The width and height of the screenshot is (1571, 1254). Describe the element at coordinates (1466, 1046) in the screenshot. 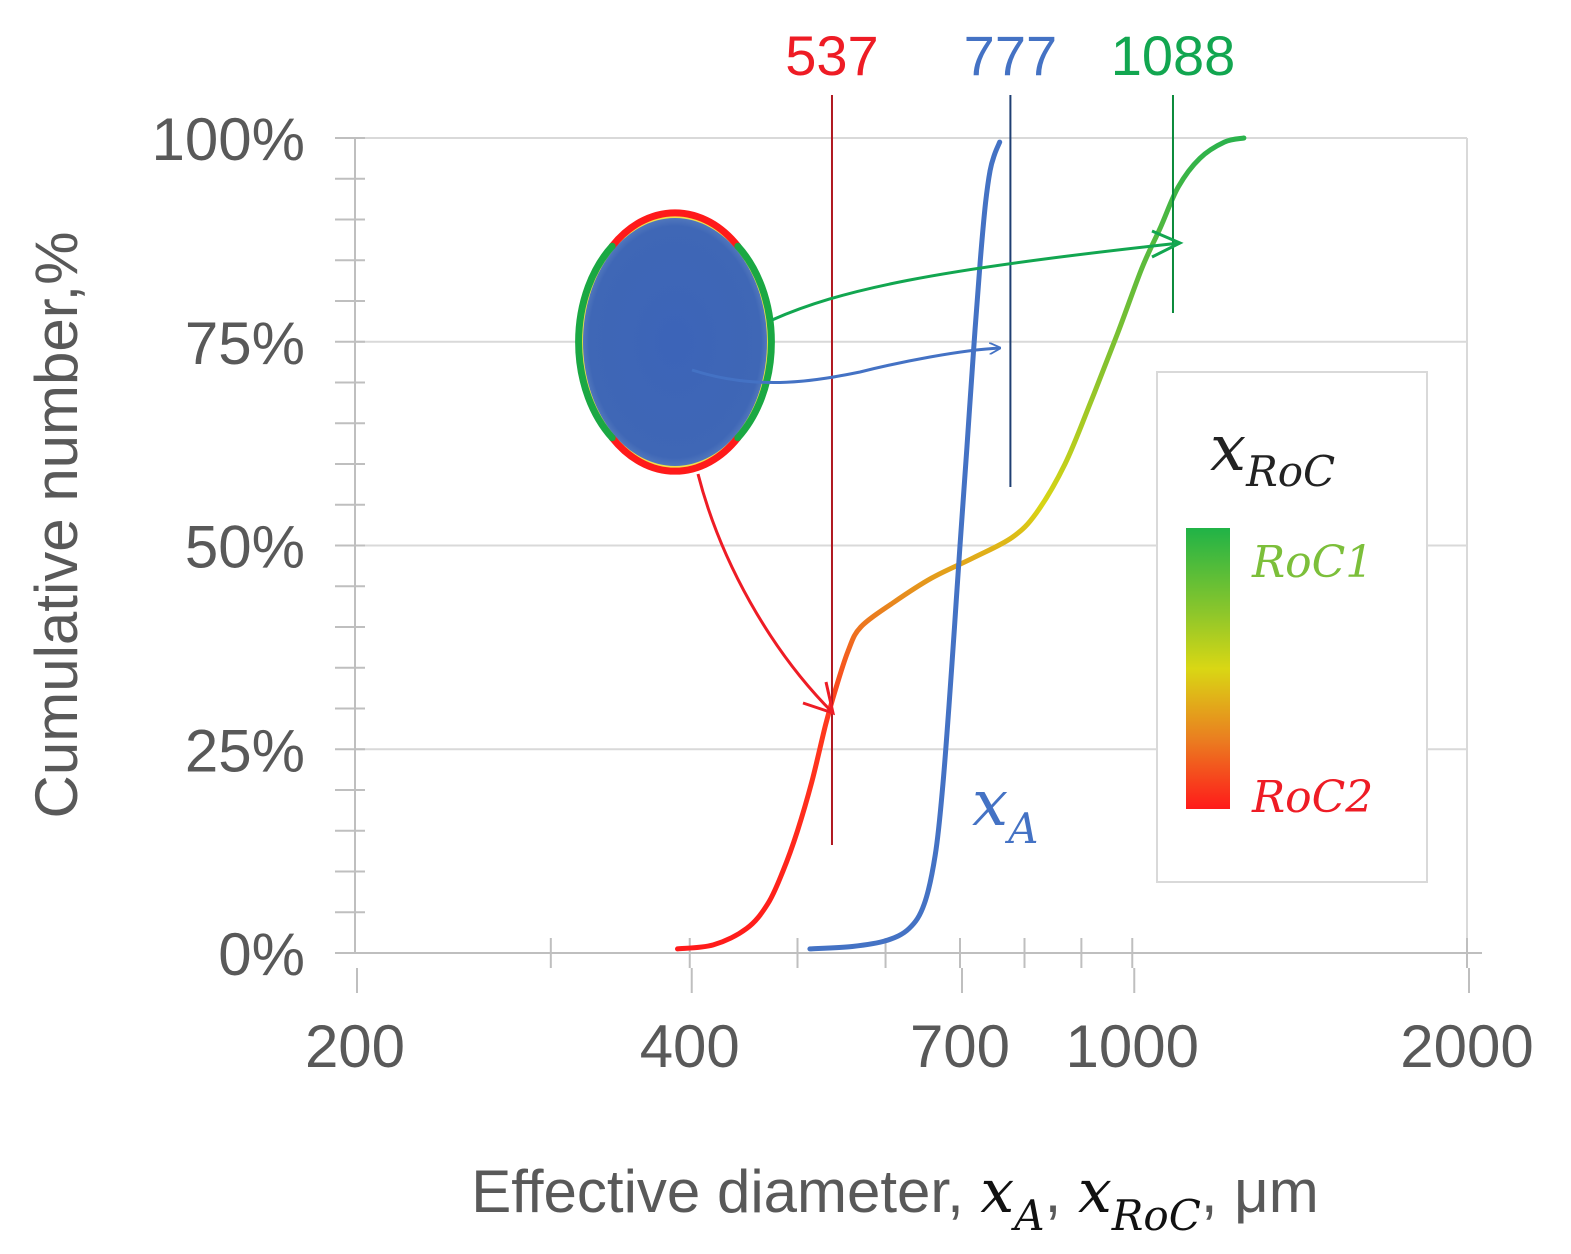

I see `x-tick-label: 2000` at that location.